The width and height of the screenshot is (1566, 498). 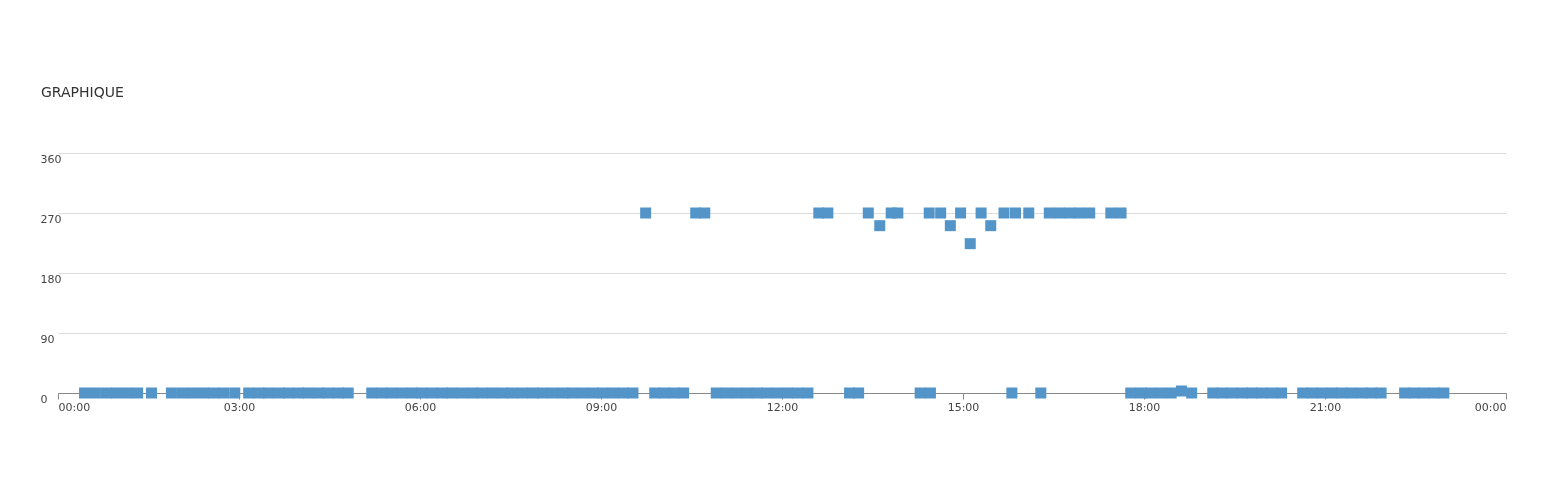 What do you see at coordinates (239, 407) in the screenshot?
I see `x-tick-label: 03:00` at bounding box center [239, 407].